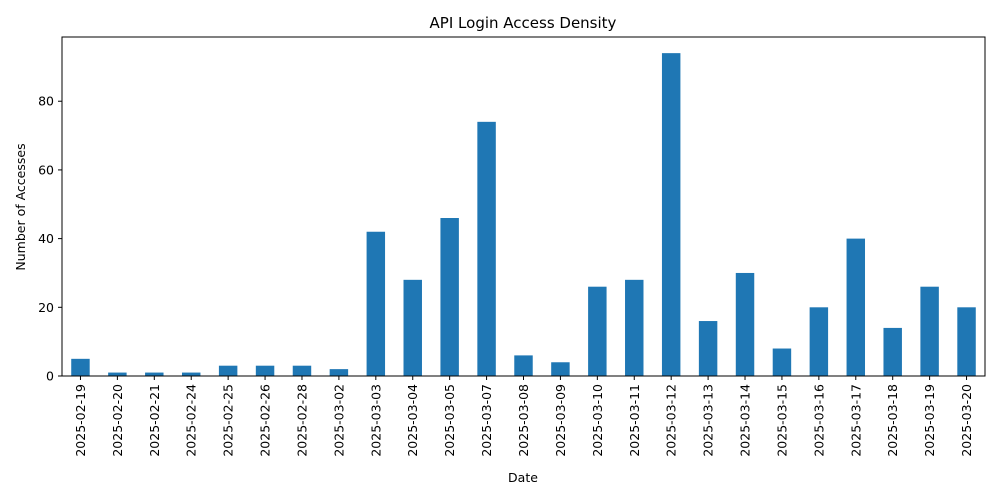 The width and height of the screenshot is (1000, 500). I want to click on x-tick-label: 2025-02-26, so click(265, 420).